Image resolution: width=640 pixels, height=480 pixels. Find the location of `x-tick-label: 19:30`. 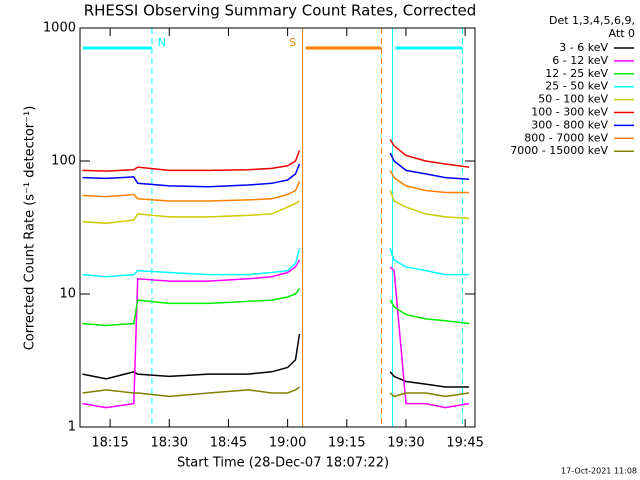

x-tick-label: 19:30 is located at coordinates (405, 443).